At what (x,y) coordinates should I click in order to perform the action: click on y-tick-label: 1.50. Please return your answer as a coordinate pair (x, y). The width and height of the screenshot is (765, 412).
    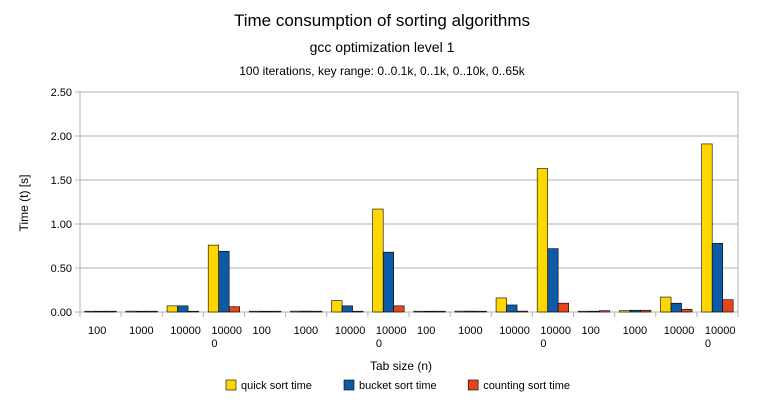
    Looking at the image, I should click on (61, 181).